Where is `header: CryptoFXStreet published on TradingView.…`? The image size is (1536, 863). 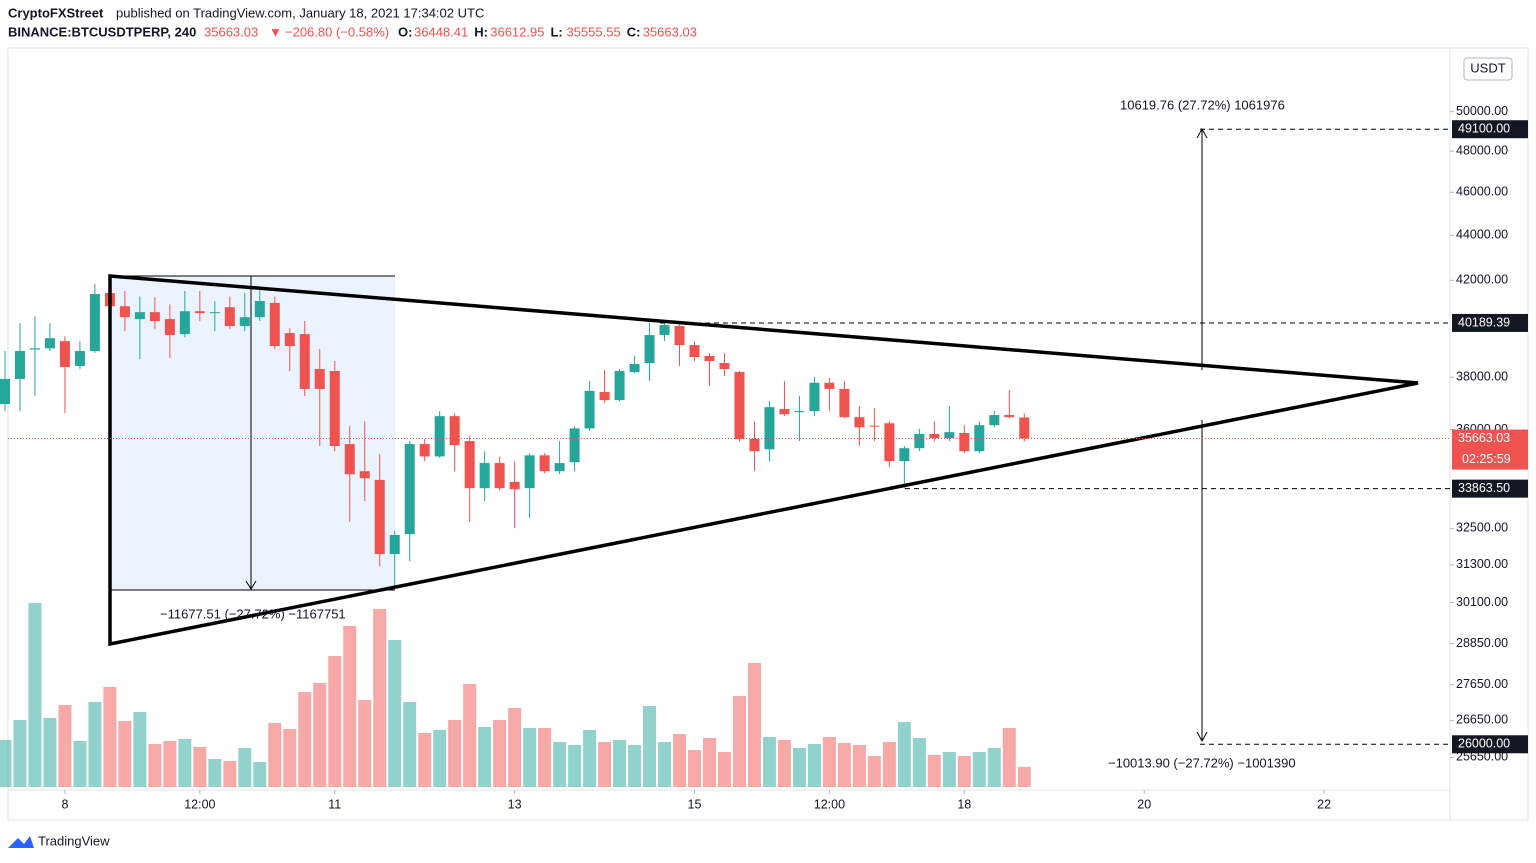 header: CryptoFXStreet published on TradingView.… is located at coordinates (246, 22).